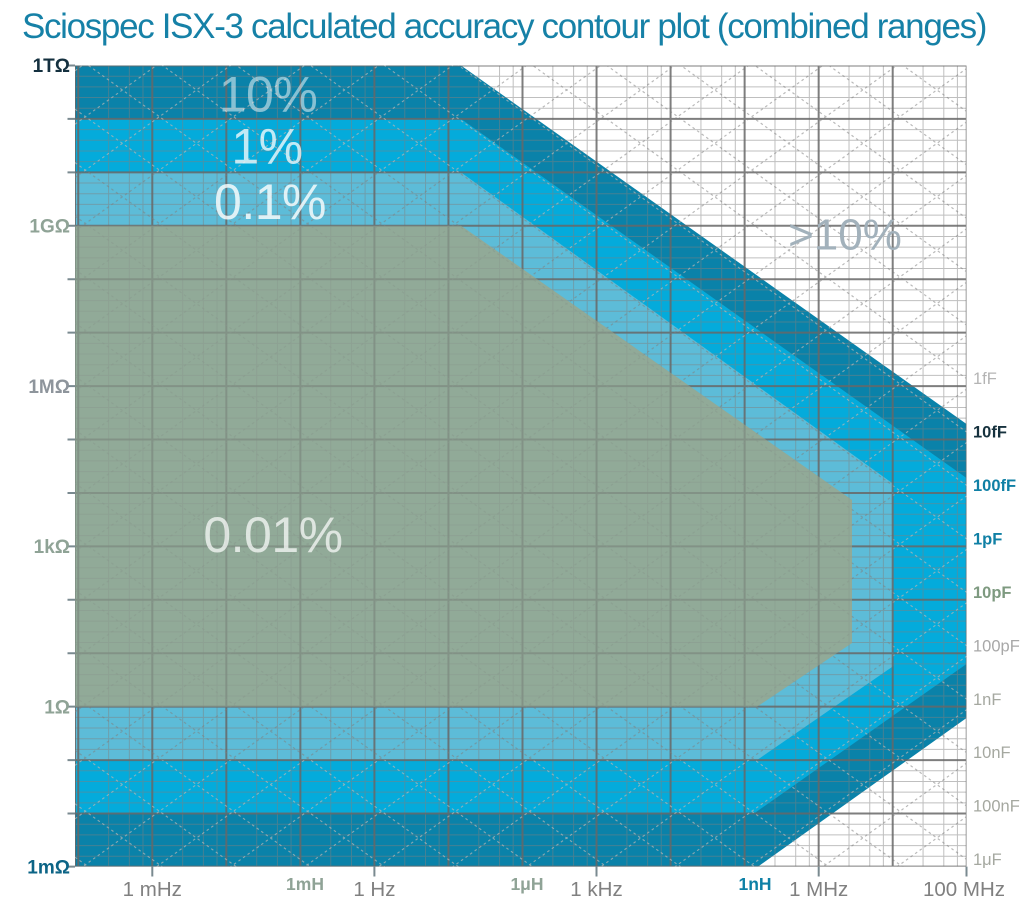  What do you see at coordinates (990, 433) in the screenshot?
I see `svg-text: 10fF` at bounding box center [990, 433].